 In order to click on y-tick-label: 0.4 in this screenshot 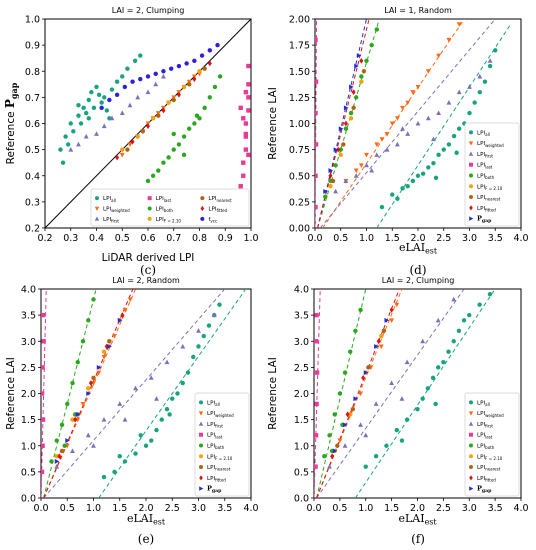, I will do `click(32, 176)`.